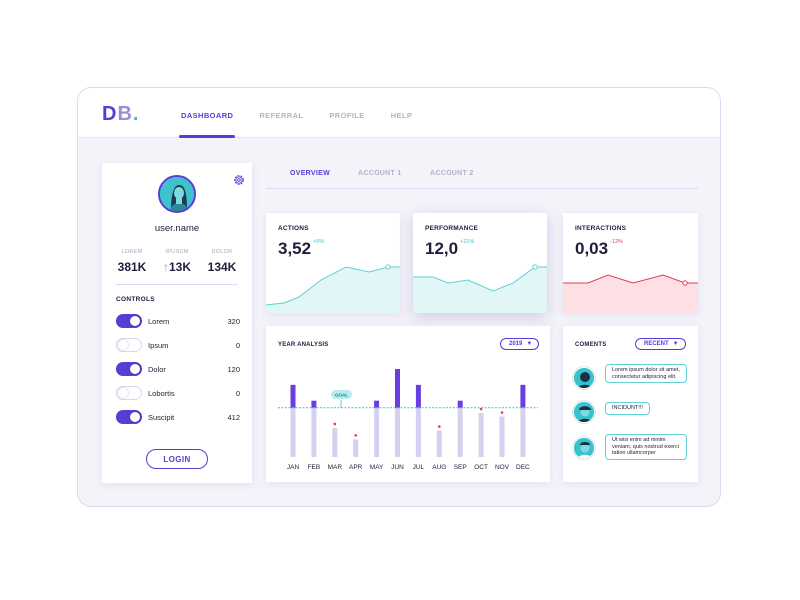 This screenshot has width=800, height=600. What do you see at coordinates (207, 113) in the screenshot?
I see `nav-tab-dashboard: DASHBOARD` at bounding box center [207, 113].